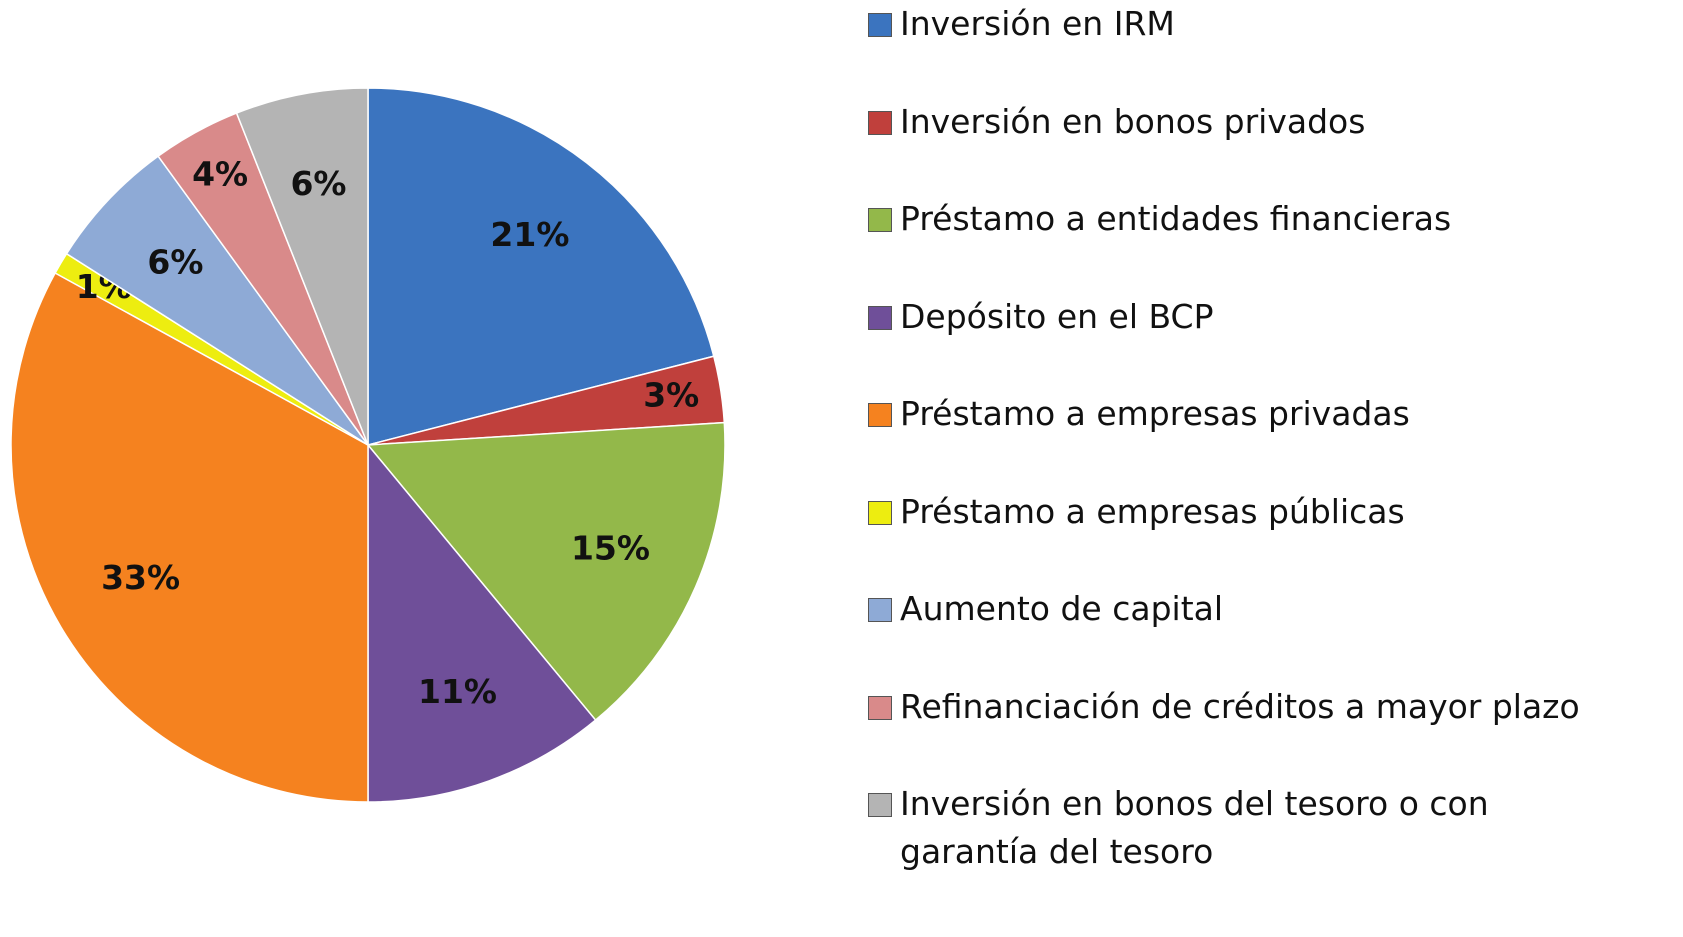  I want to click on data-label: 4%, so click(220, 173).